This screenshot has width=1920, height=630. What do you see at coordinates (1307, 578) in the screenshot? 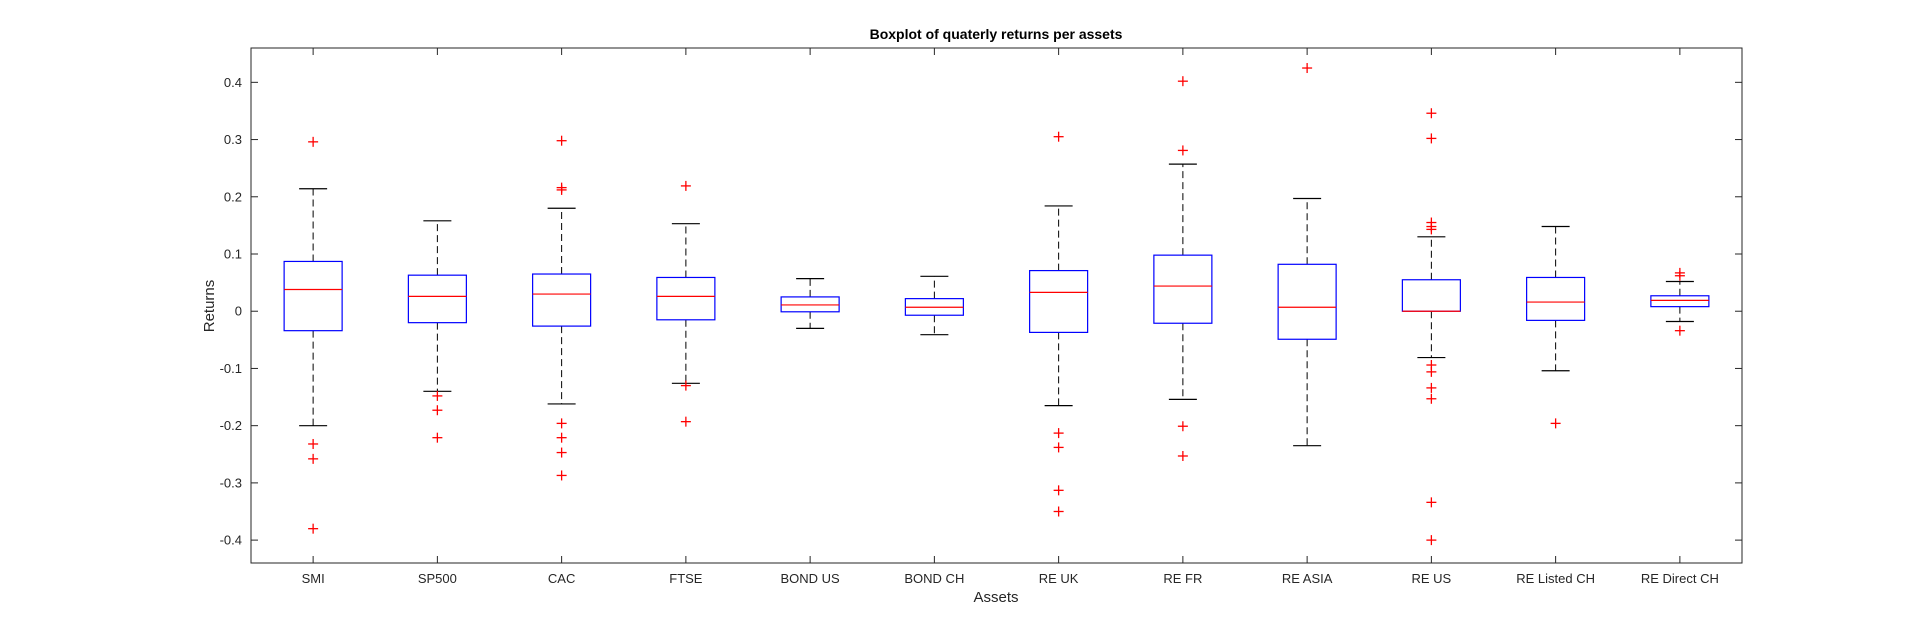
I see `x-tick-label: RE ASIA` at bounding box center [1307, 578].